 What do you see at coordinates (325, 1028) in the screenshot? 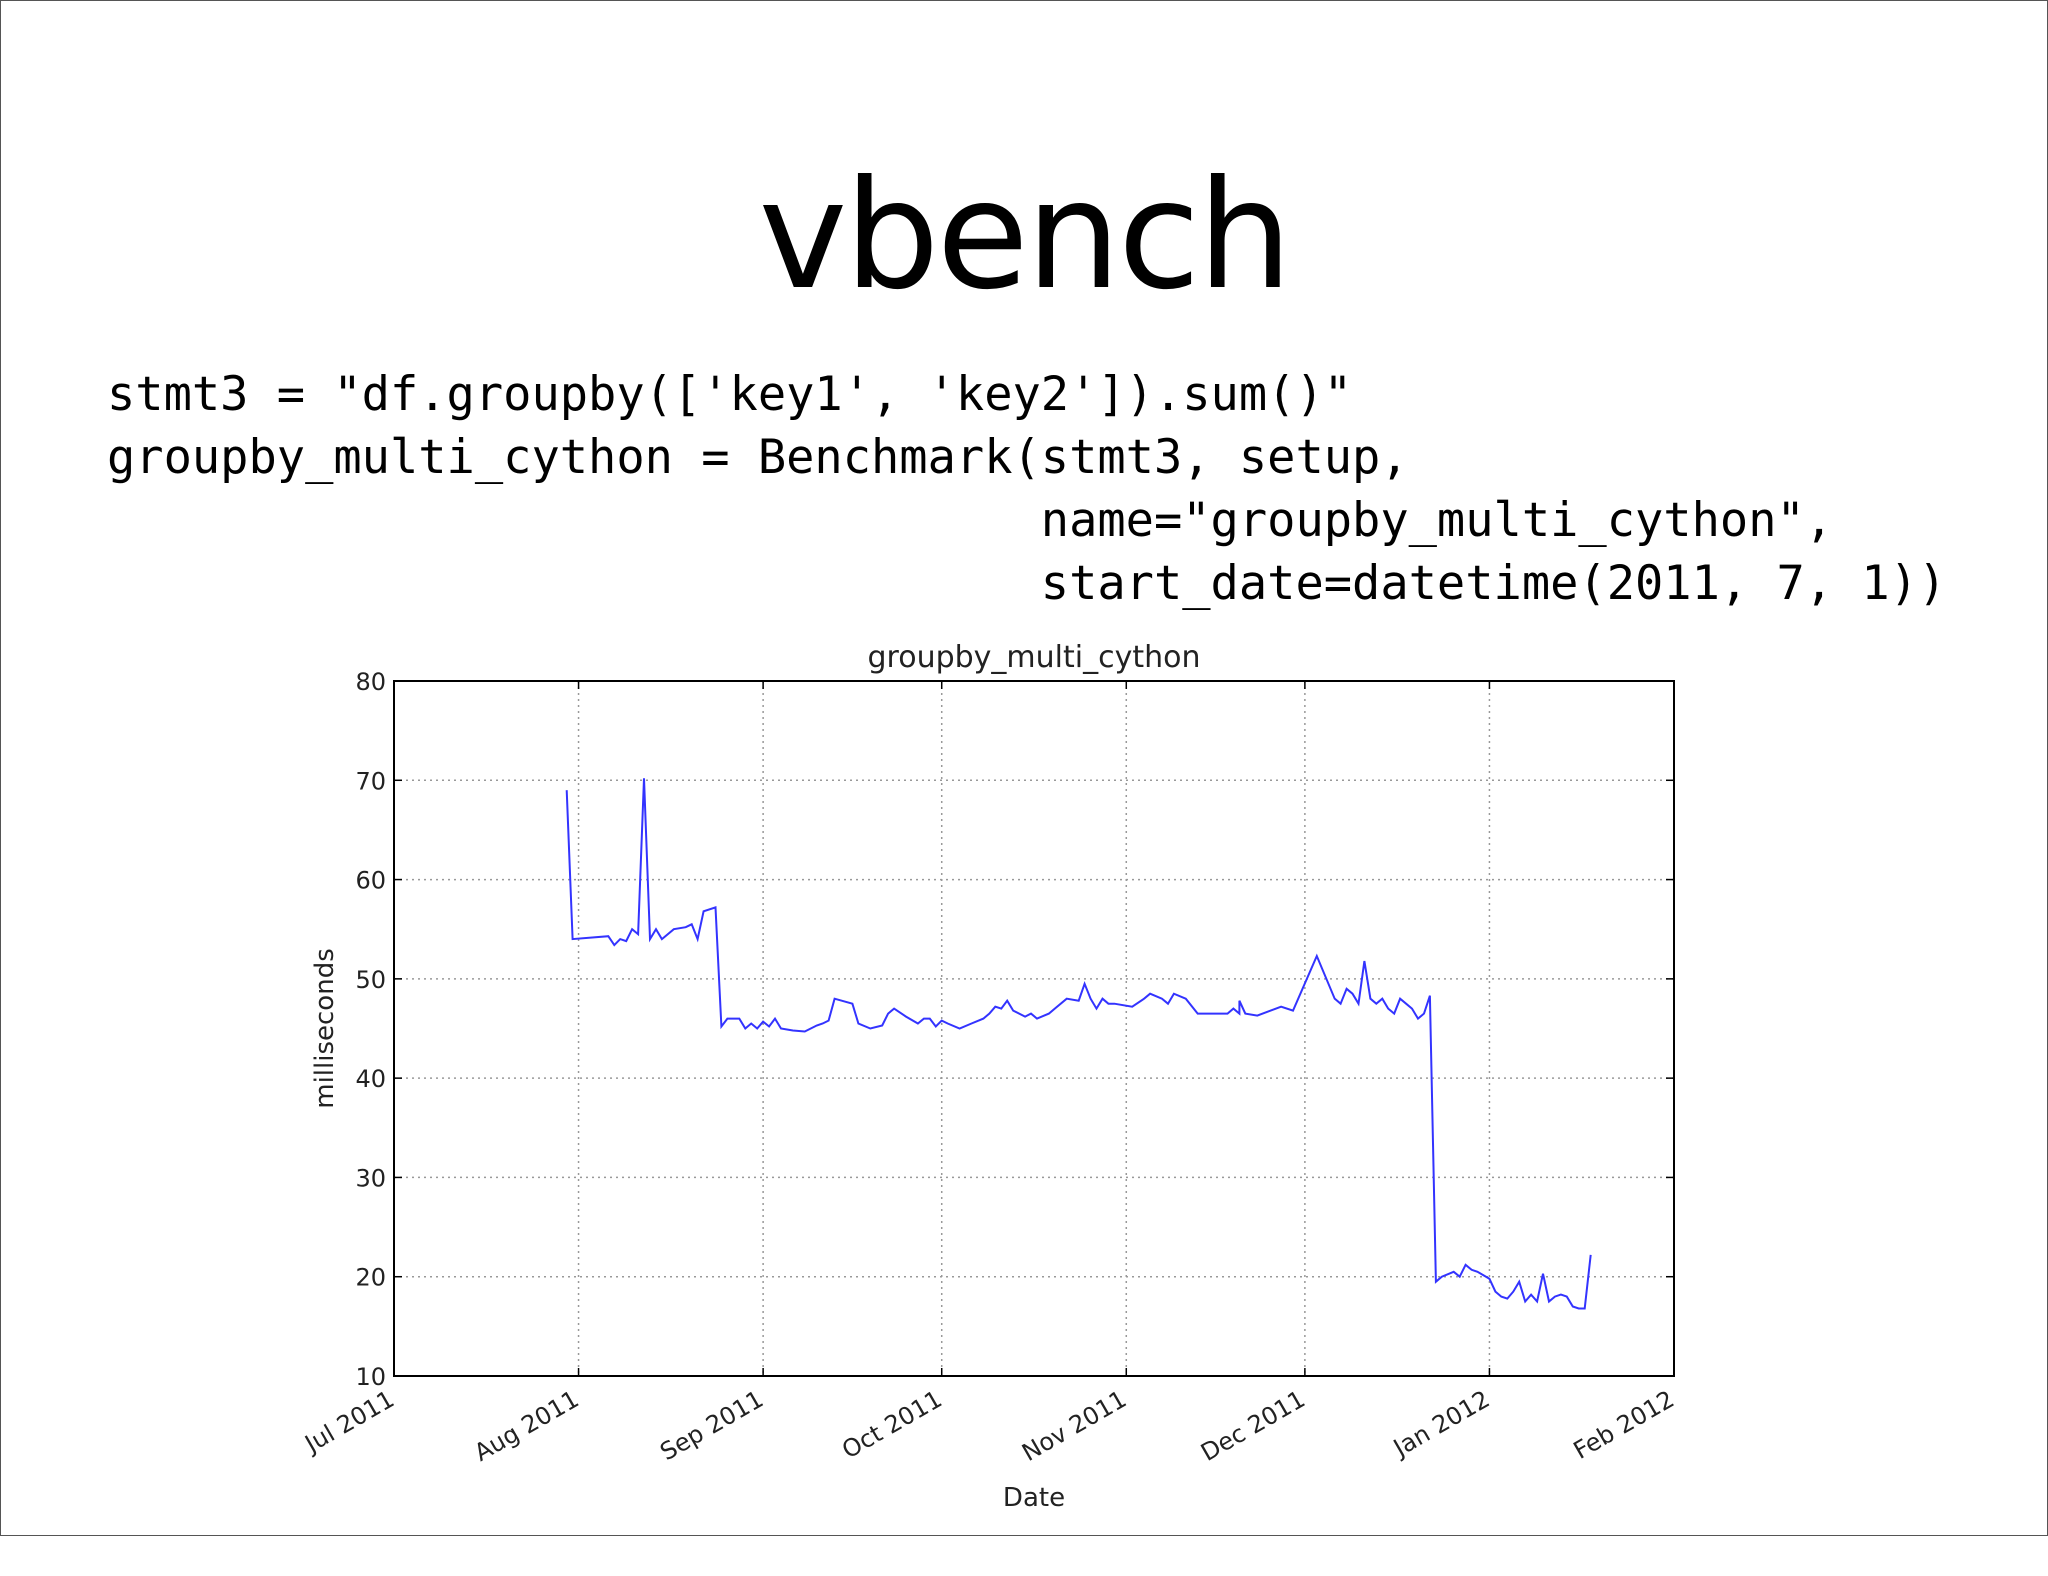
I see `y-axis-label: milliseconds` at bounding box center [325, 1028].